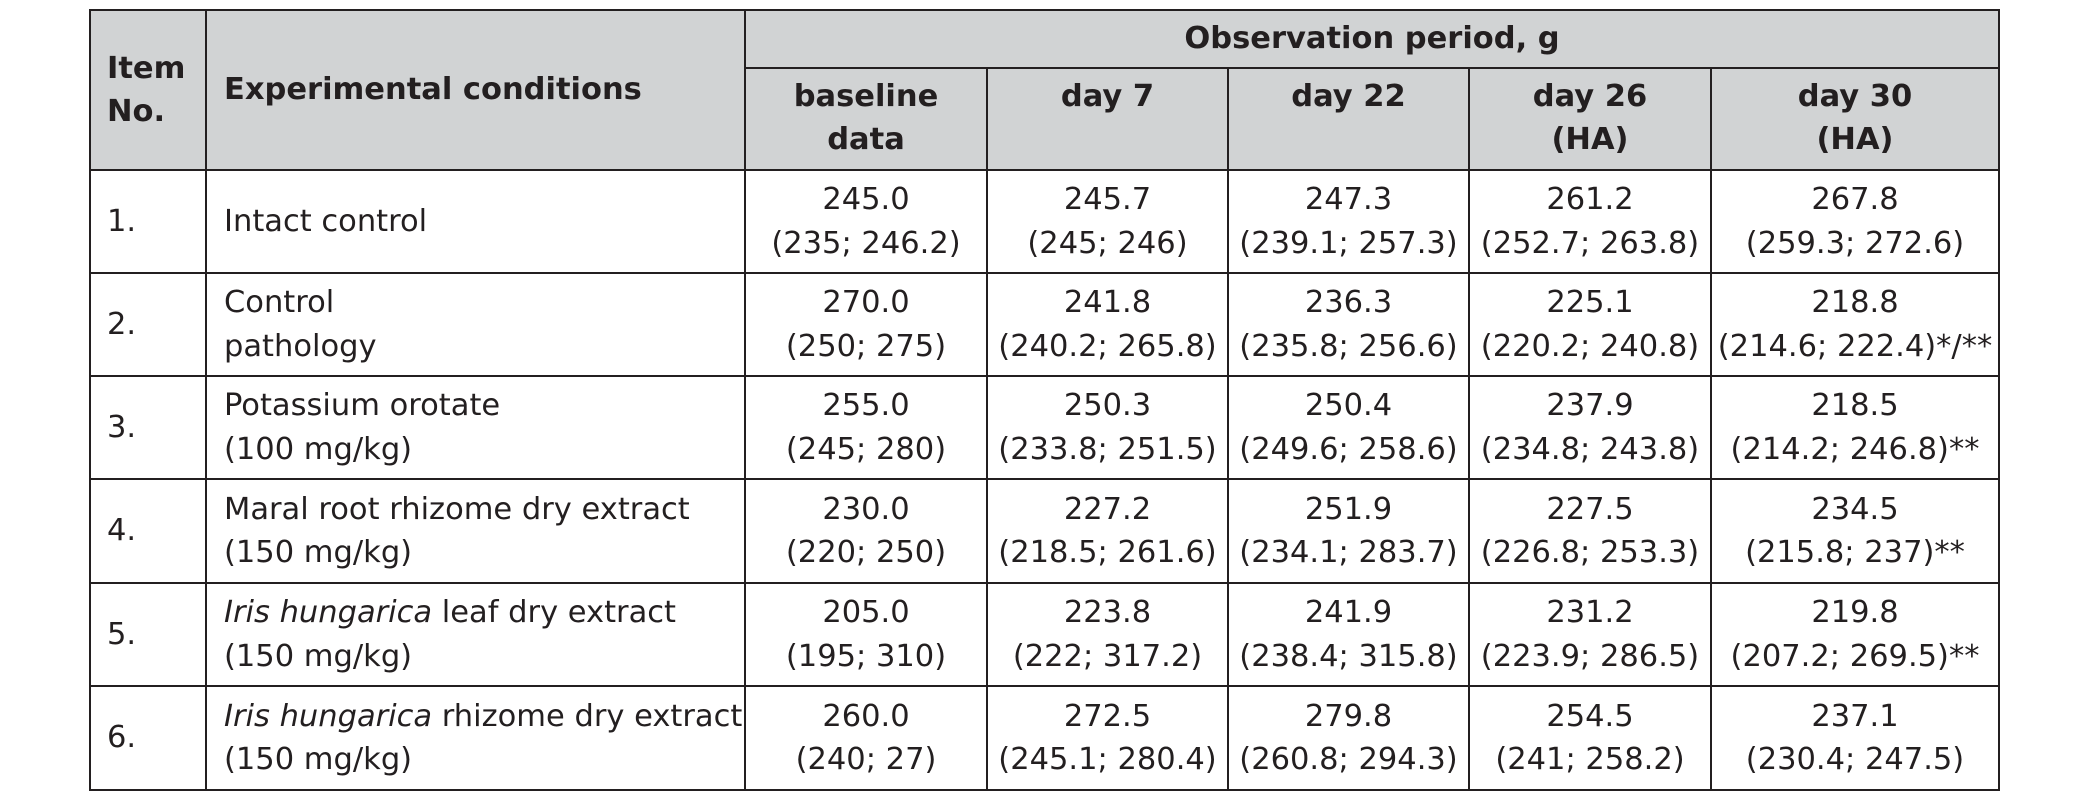  I want to click on row-condition-text: Maral root rhizome dry extract, so click(457, 509).